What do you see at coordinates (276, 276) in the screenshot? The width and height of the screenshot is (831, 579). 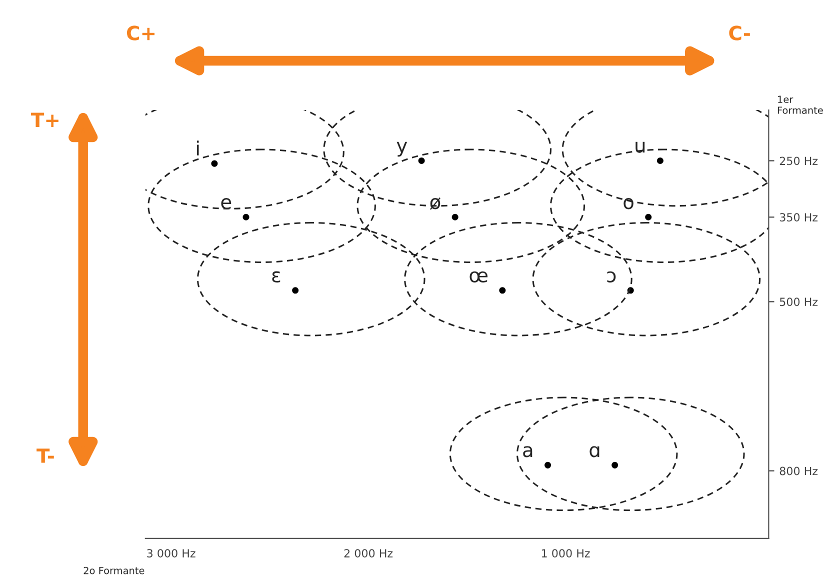 I see `annotation: ɛ` at bounding box center [276, 276].